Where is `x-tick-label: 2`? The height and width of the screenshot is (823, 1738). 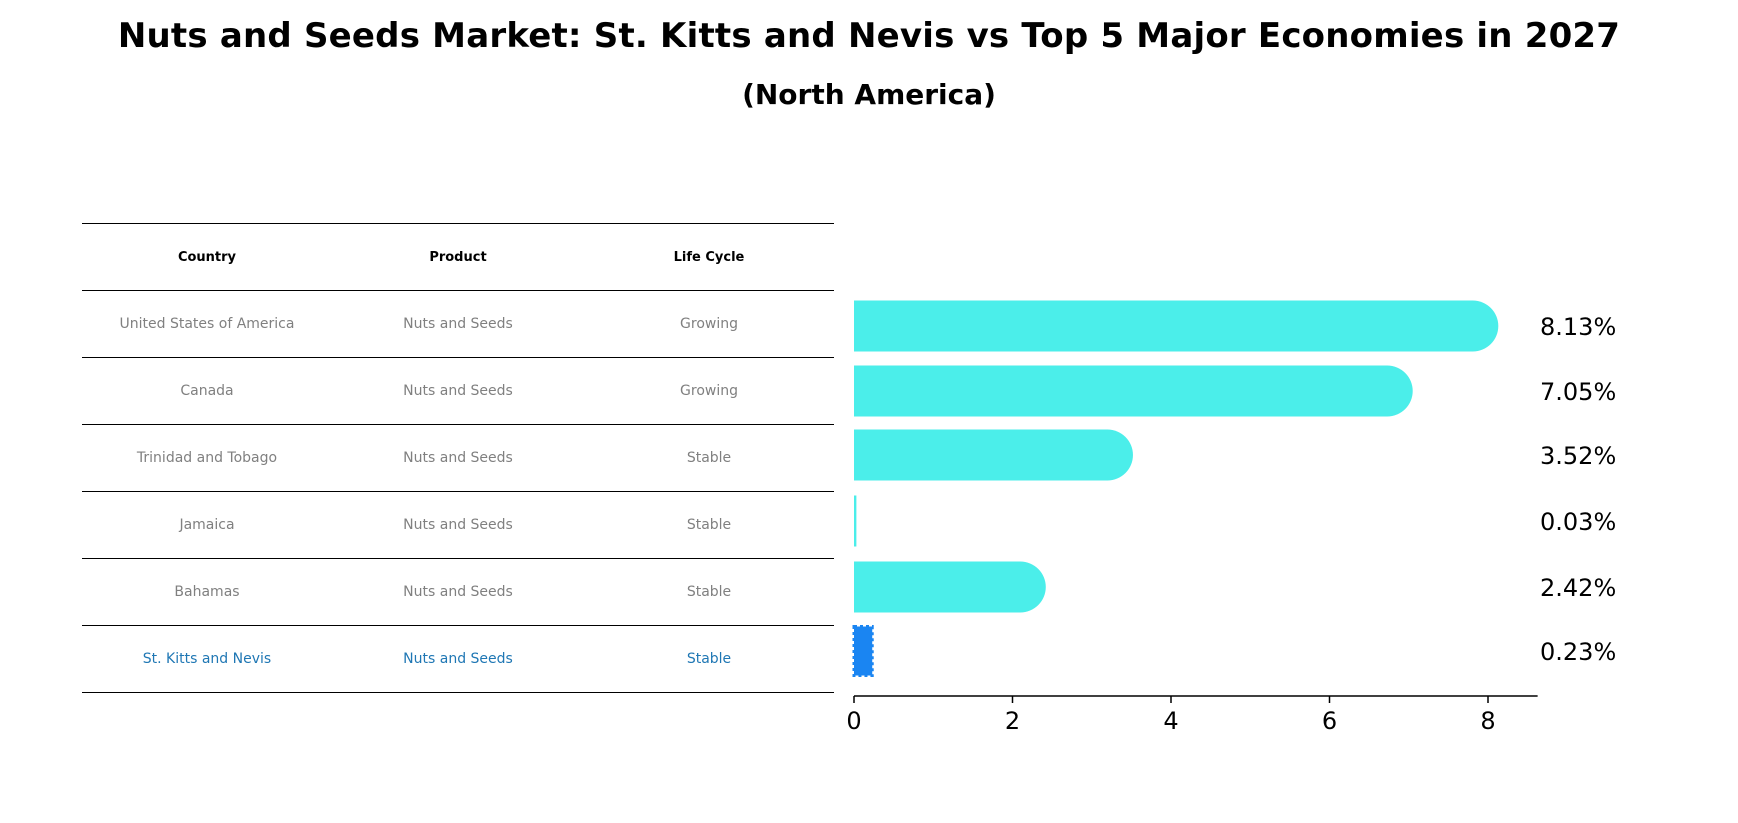 x-tick-label: 2 is located at coordinates (1012, 721).